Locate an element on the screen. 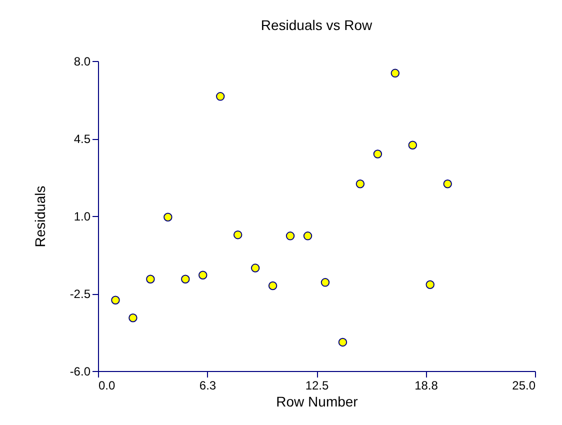 Image resolution: width=562 pixels, height=425 pixels. y-tick-label: 1.0 is located at coordinates (82, 217).